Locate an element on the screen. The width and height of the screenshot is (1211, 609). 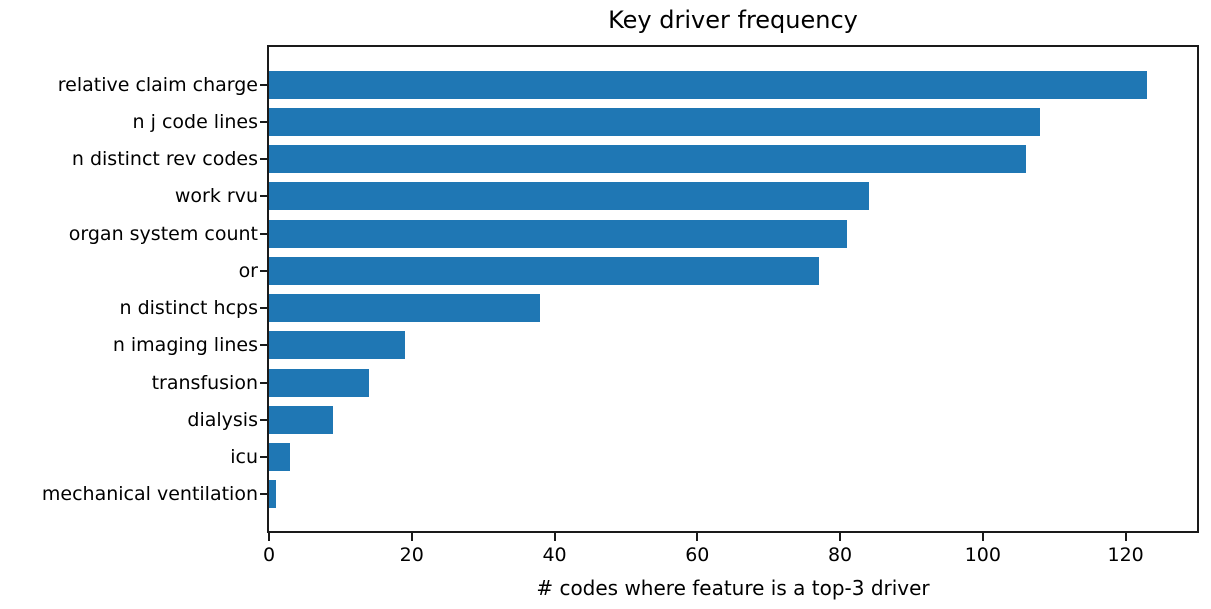
category-label: icu is located at coordinates (244, 457).